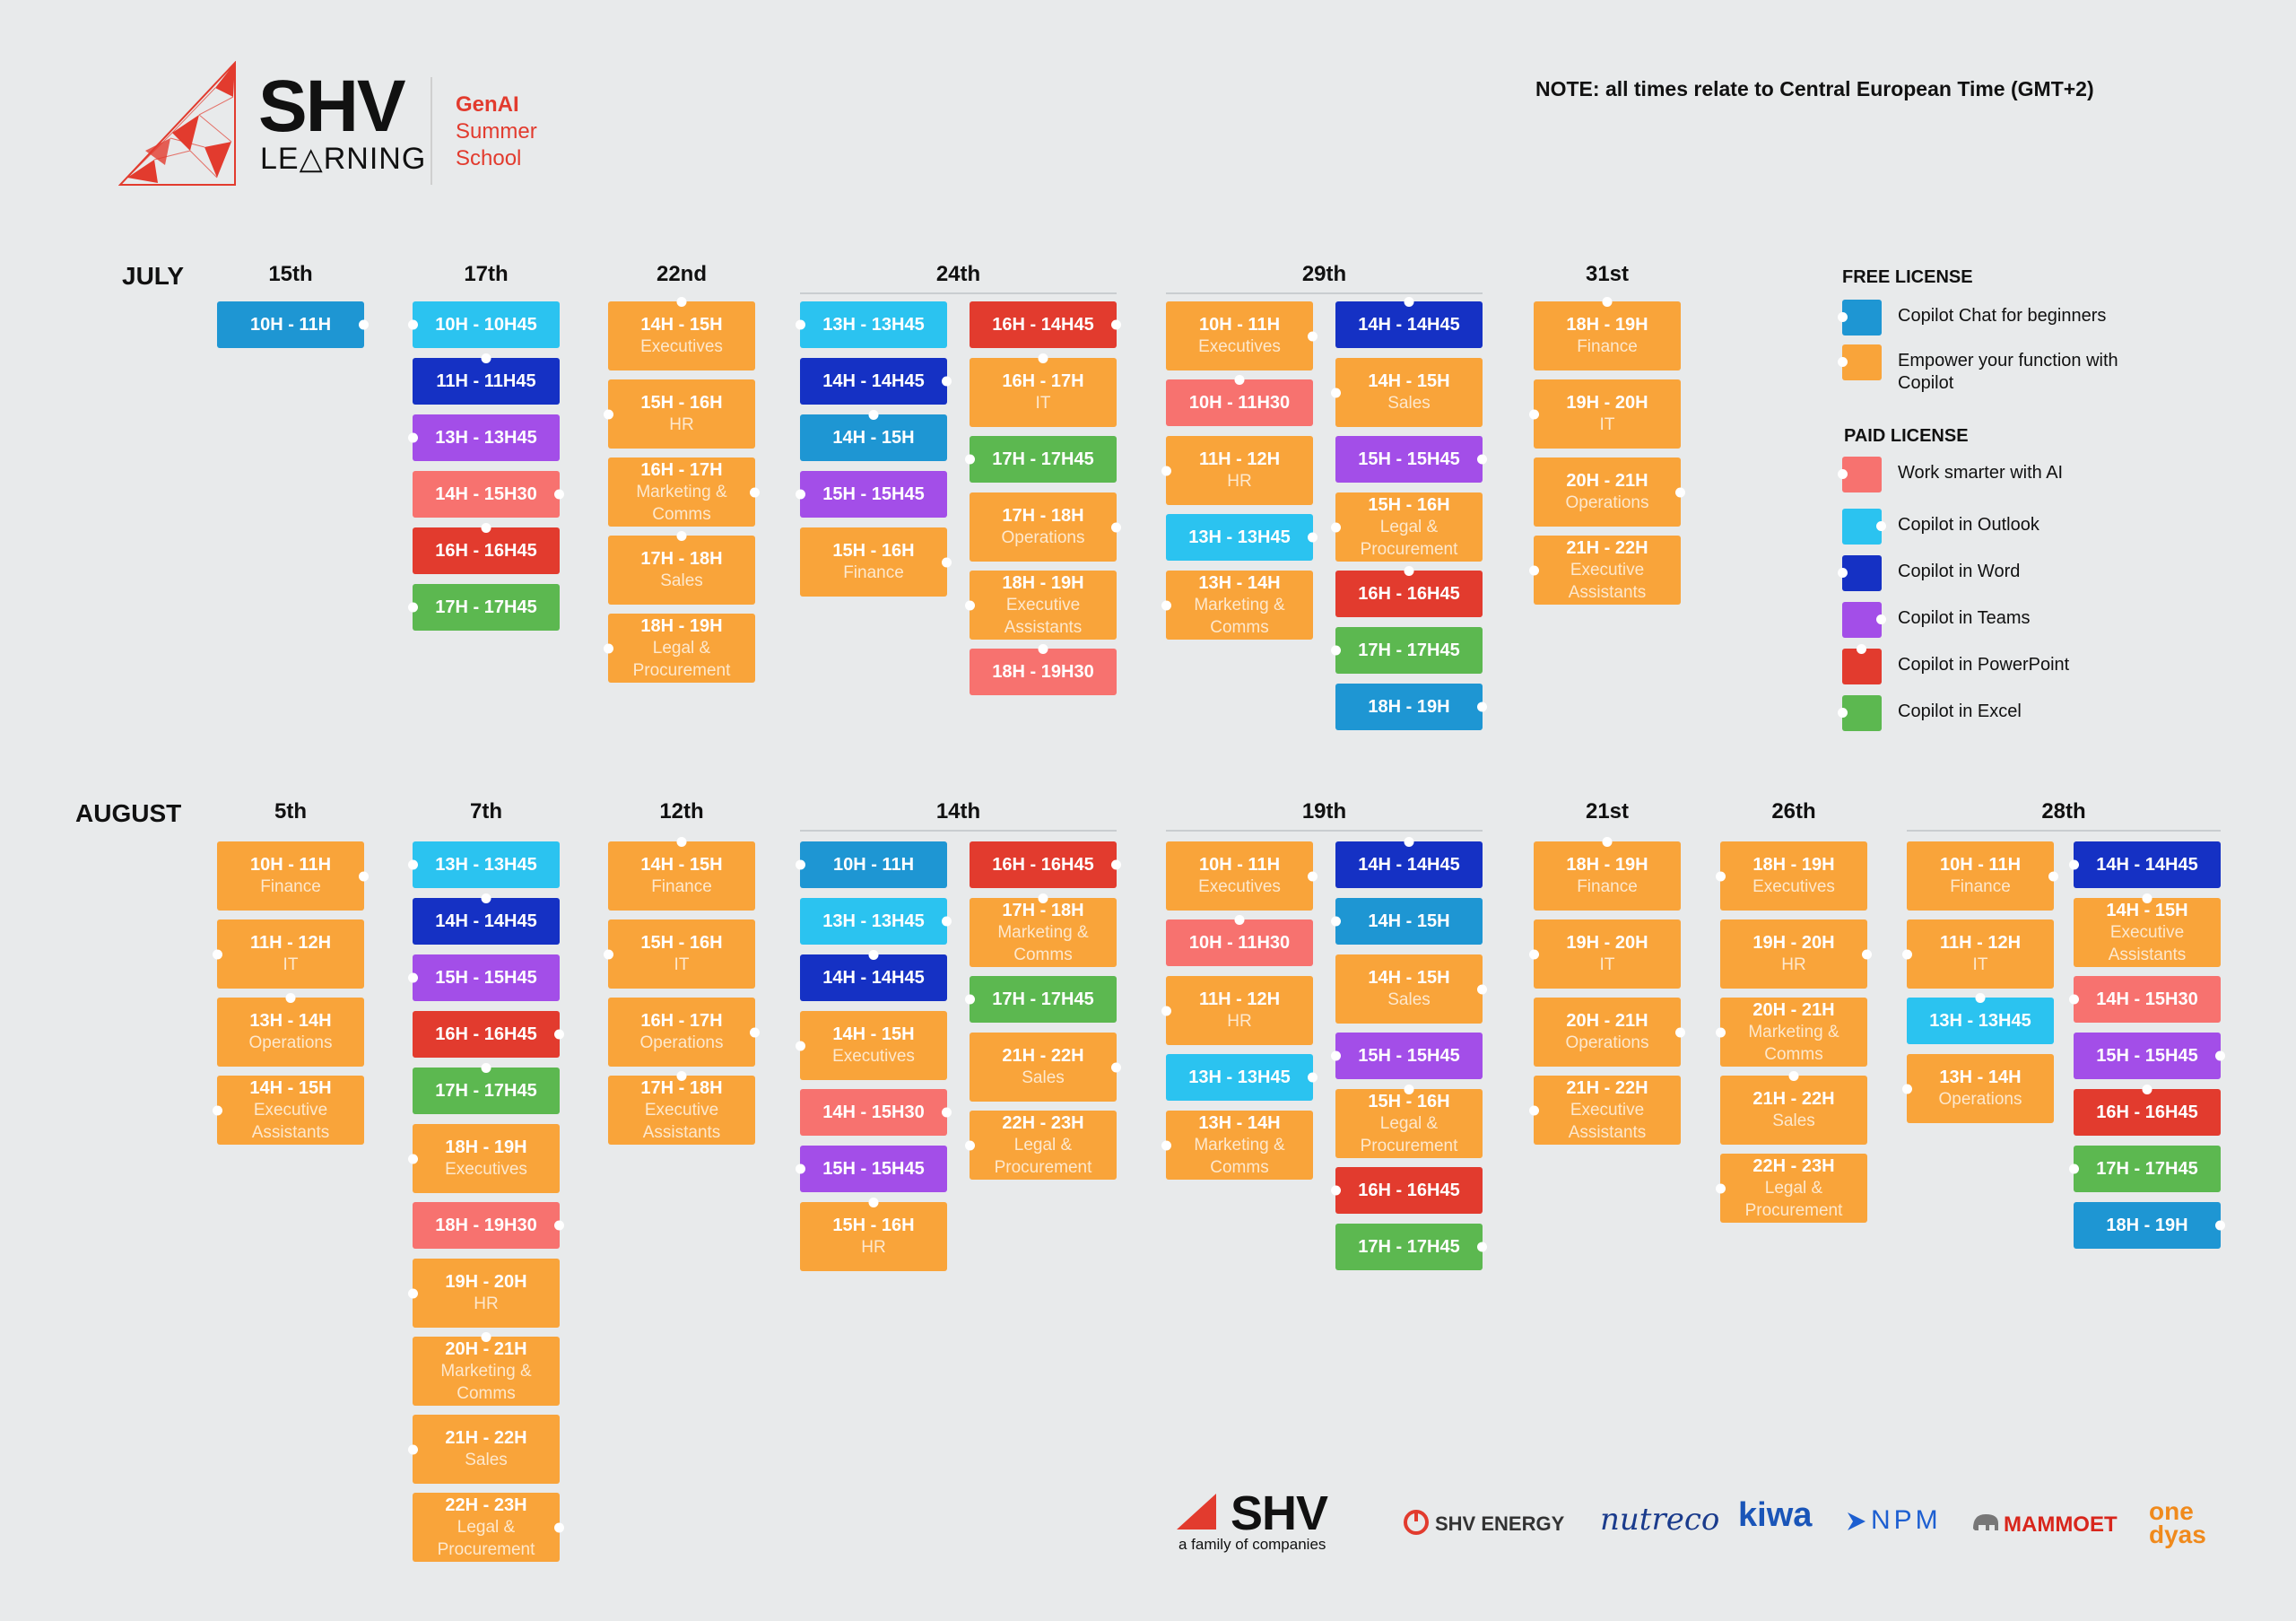 Image resolution: width=2296 pixels, height=1621 pixels. What do you see at coordinates (484, 324) in the screenshot?
I see `session-card: 10H - 10H45` at bounding box center [484, 324].